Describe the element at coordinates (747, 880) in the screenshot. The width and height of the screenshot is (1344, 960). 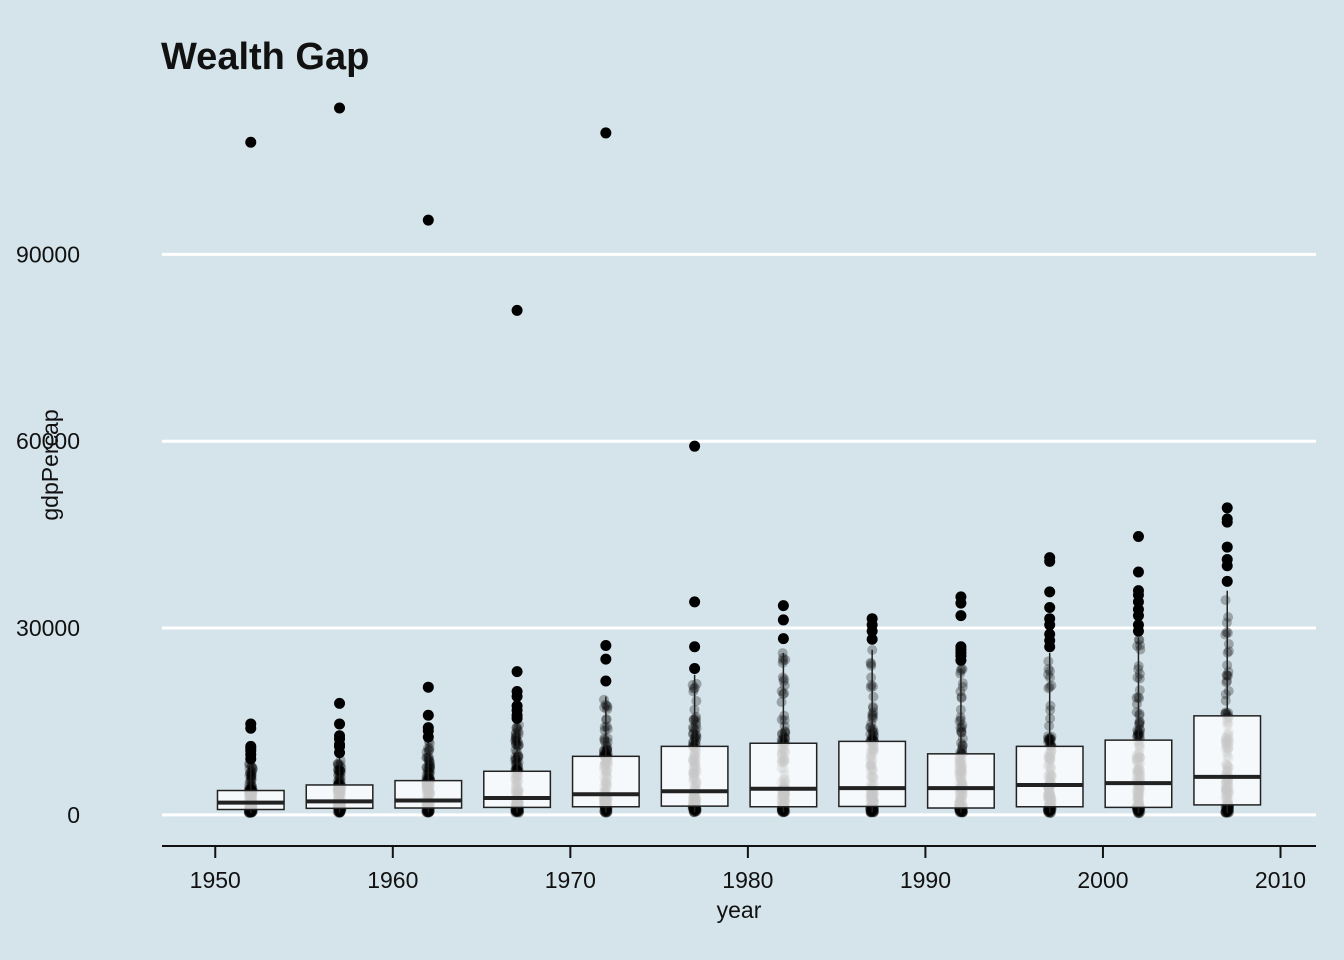
I see `x-tick-label: 1980` at that location.